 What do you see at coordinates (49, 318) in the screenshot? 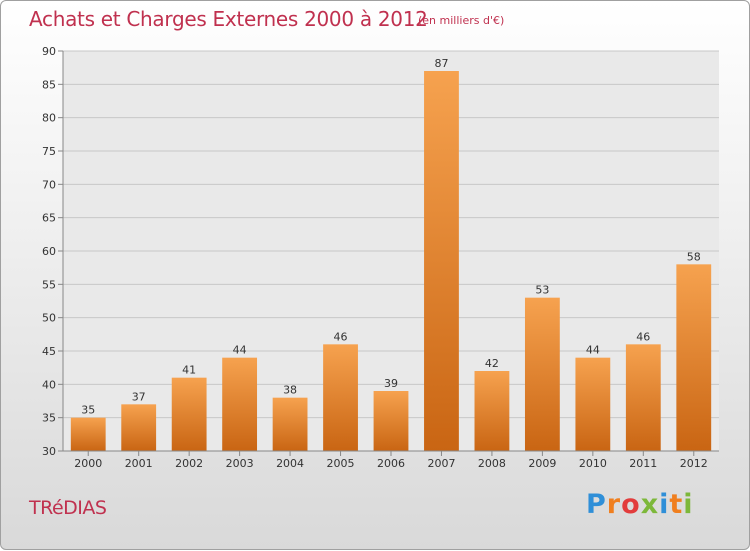
I see `y-tick-label: 50` at bounding box center [49, 318].